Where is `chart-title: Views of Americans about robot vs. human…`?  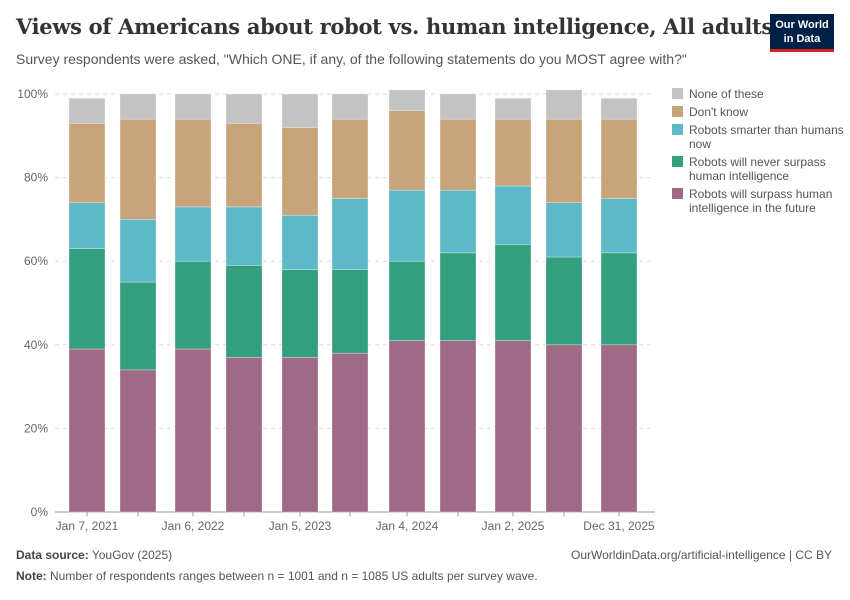 chart-title: Views of Americans about robot vs. human… is located at coordinates (394, 26).